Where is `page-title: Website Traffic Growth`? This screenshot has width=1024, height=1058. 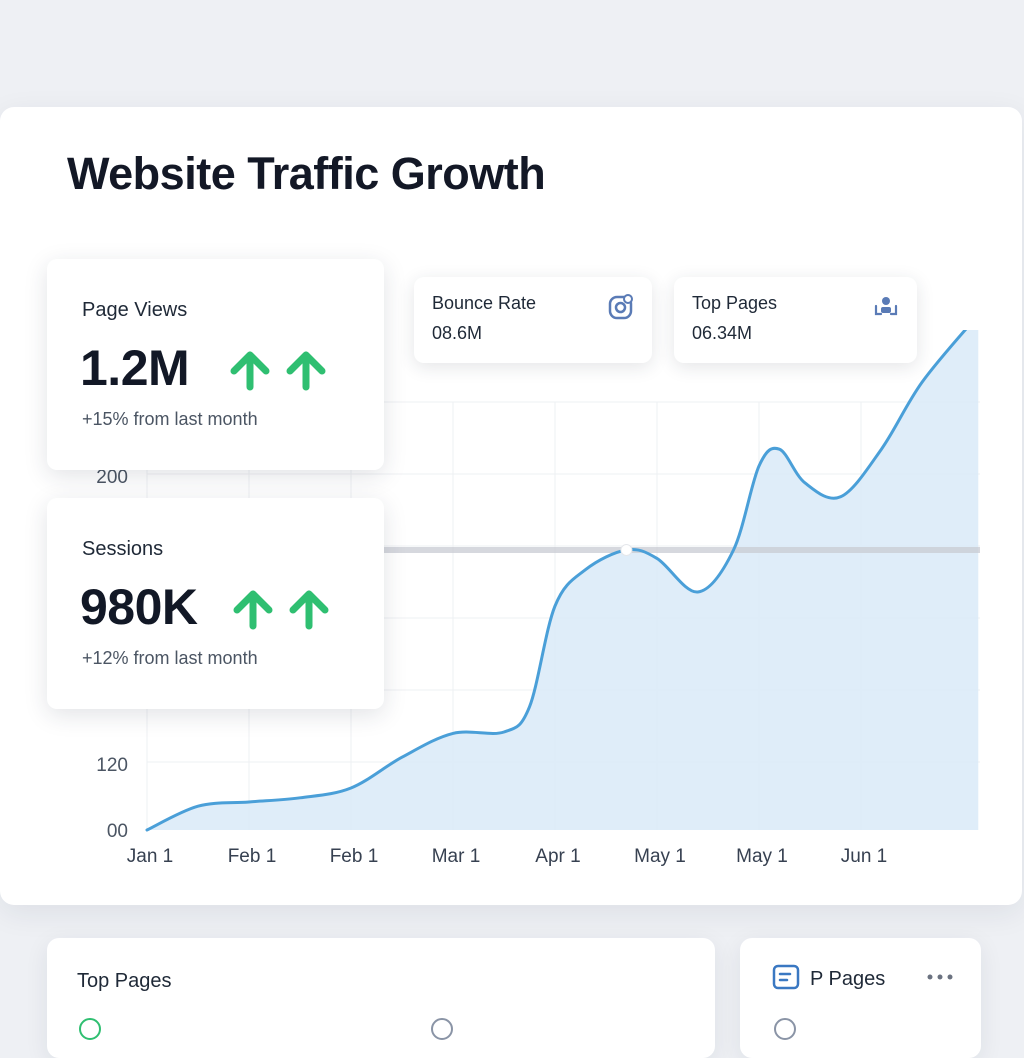 page-title: Website Traffic Growth is located at coordinates (306, 173).